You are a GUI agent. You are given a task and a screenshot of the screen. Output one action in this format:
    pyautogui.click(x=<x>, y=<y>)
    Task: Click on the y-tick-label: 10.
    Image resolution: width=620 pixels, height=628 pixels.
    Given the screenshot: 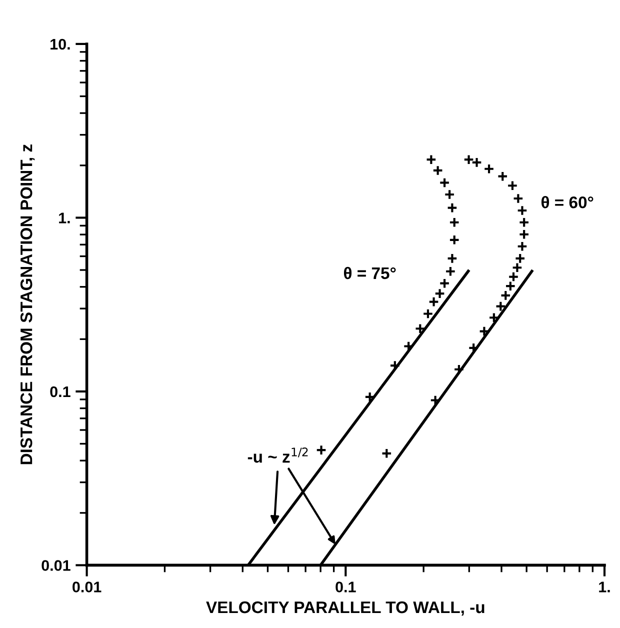 What is the action you would take?
    pyautogui.click(x=60, y=44)
    